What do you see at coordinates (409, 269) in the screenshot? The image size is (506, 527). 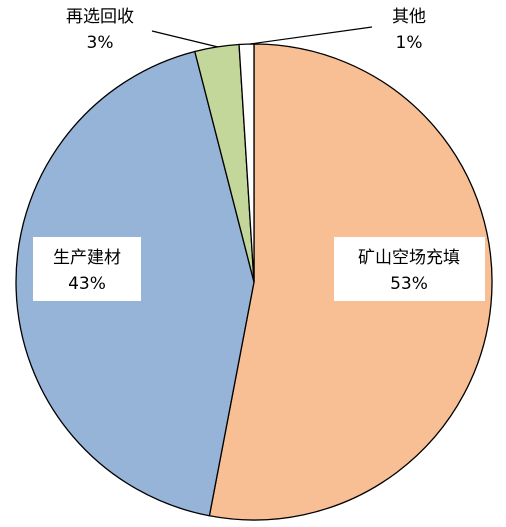 I see `label-box-mine-fill` at bounding box center [409, 269].